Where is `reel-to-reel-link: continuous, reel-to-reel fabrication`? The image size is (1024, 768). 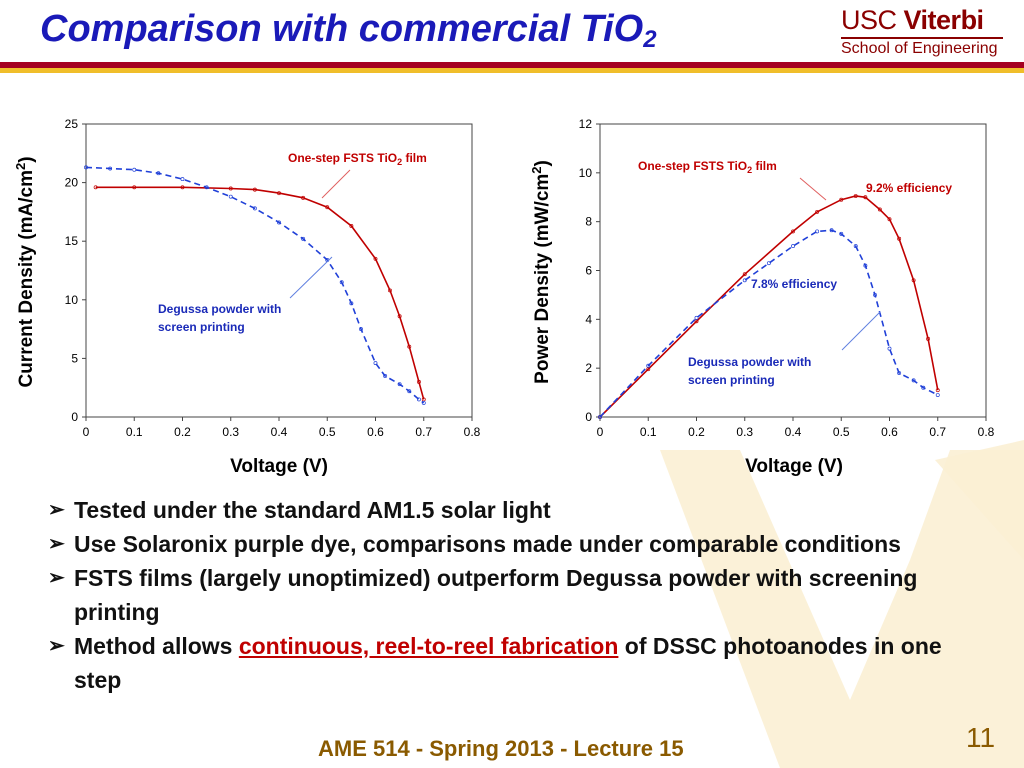 reel-to-reel-link: continuous, reel-to-reel fabrication is located at coordinates (428, 646).